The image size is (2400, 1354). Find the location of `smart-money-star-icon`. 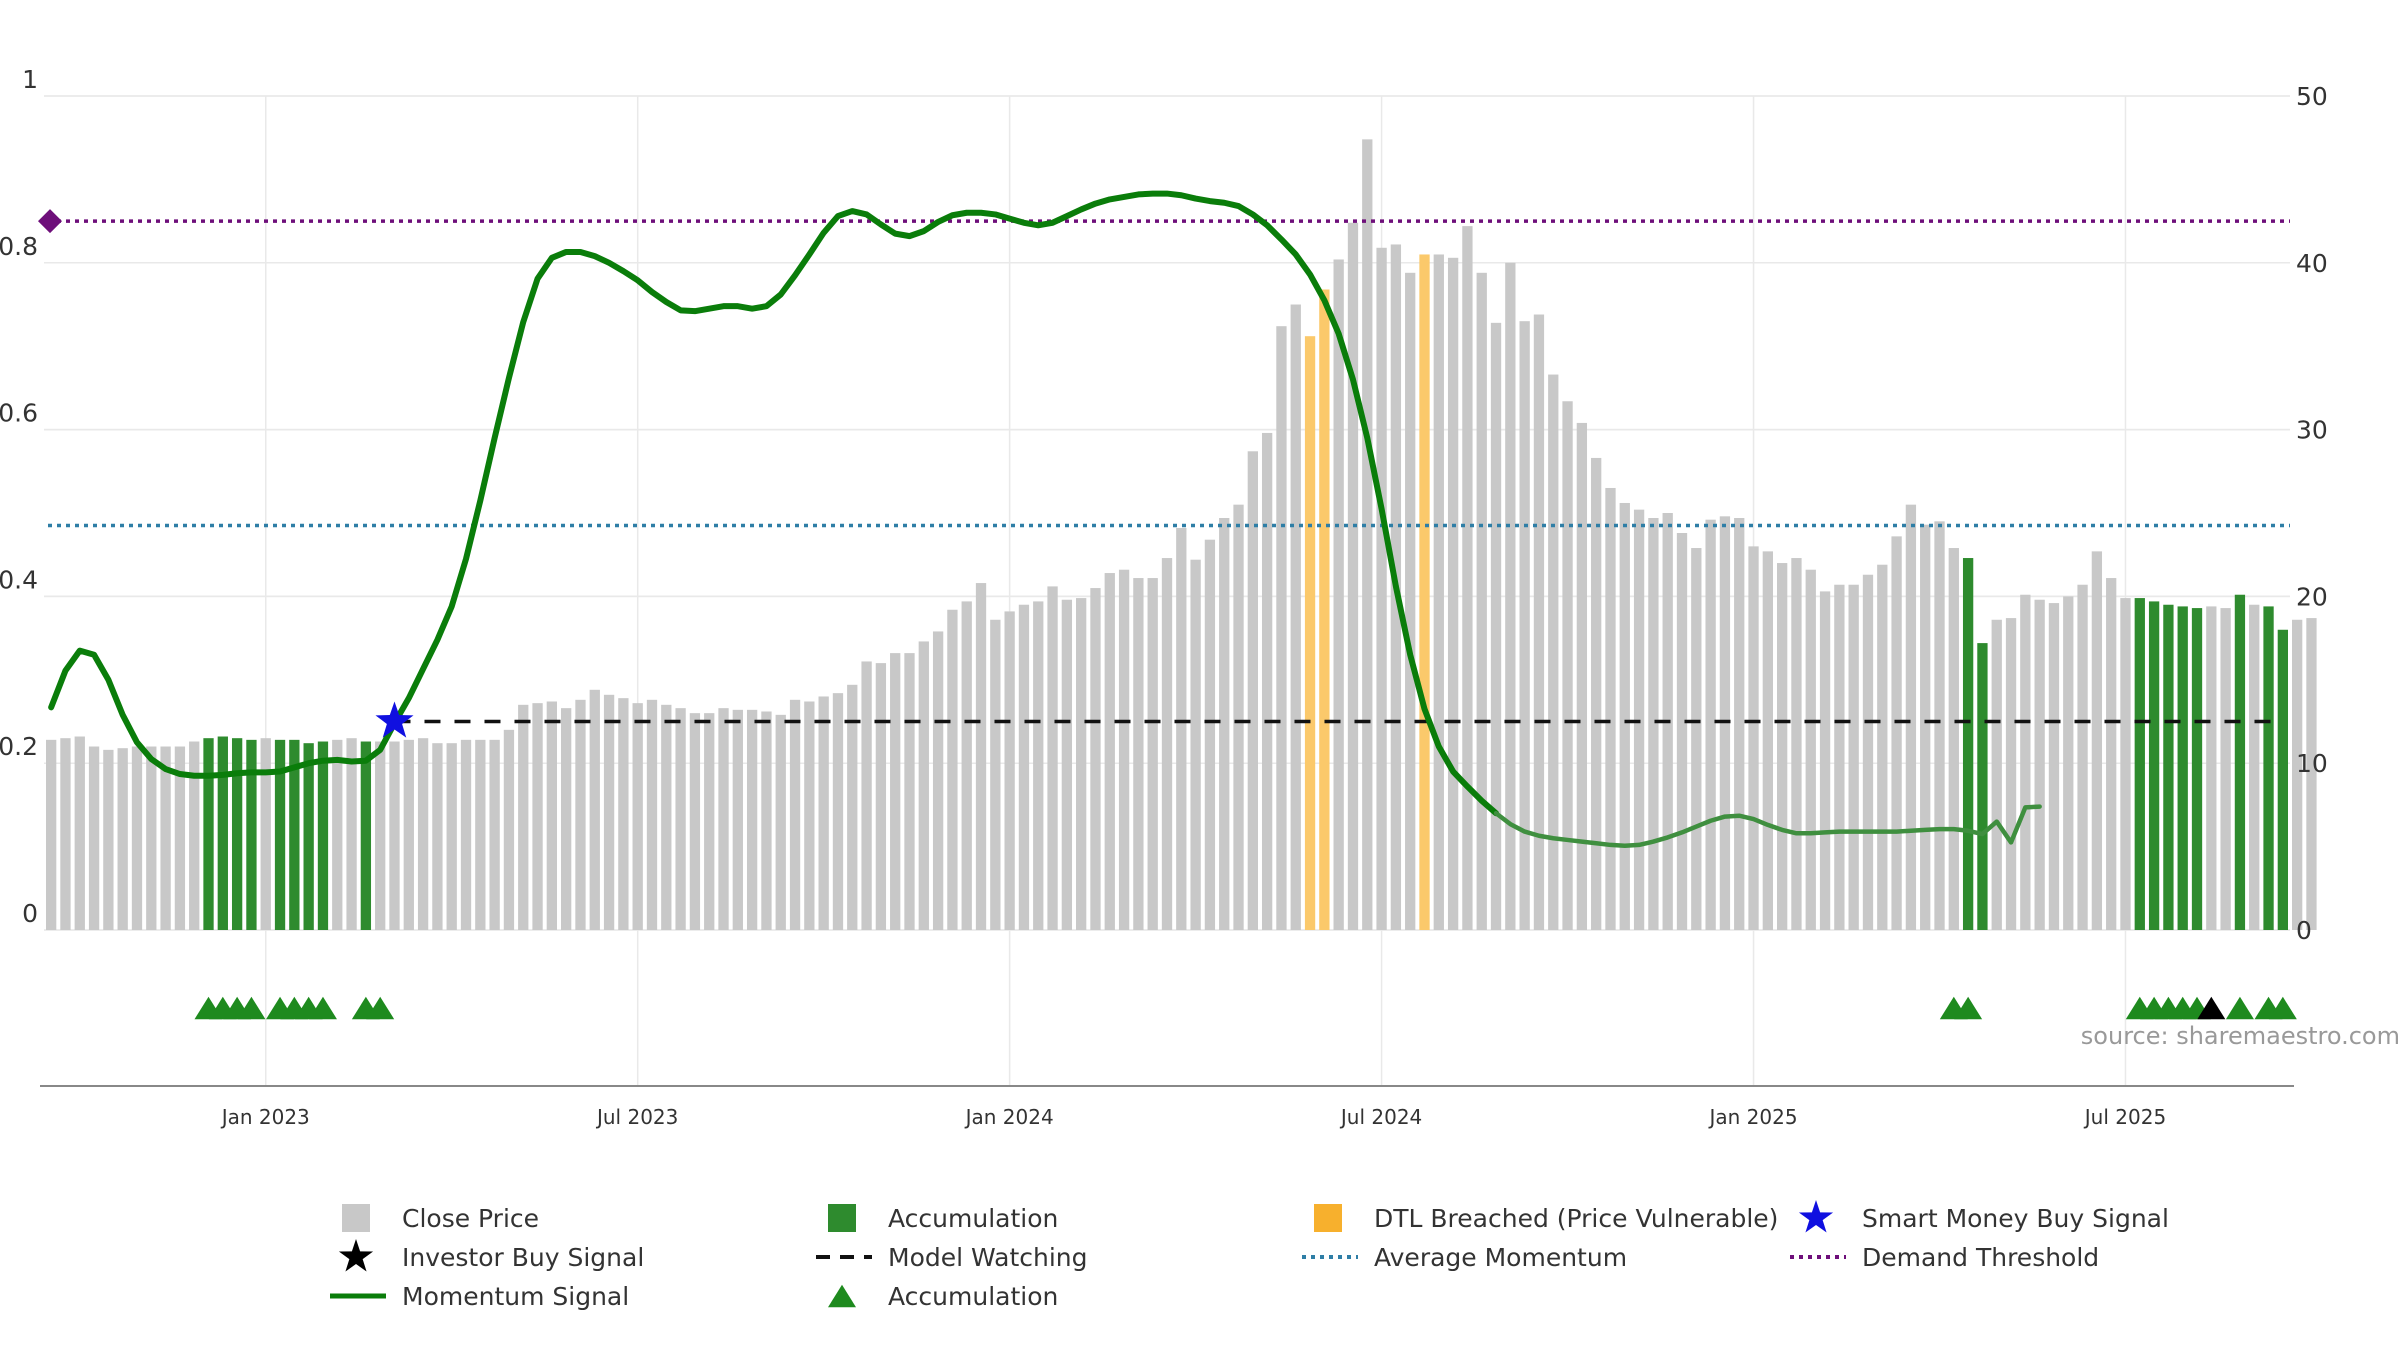

smart-money-star-icon is located at coordinates (394, 719).